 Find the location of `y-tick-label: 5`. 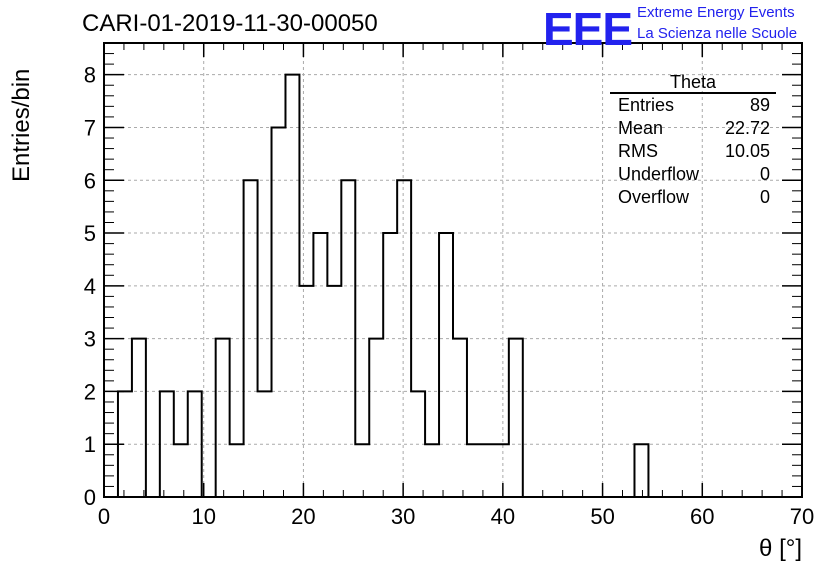

y-tick-label: 5 is located at coordinates (90, 233).